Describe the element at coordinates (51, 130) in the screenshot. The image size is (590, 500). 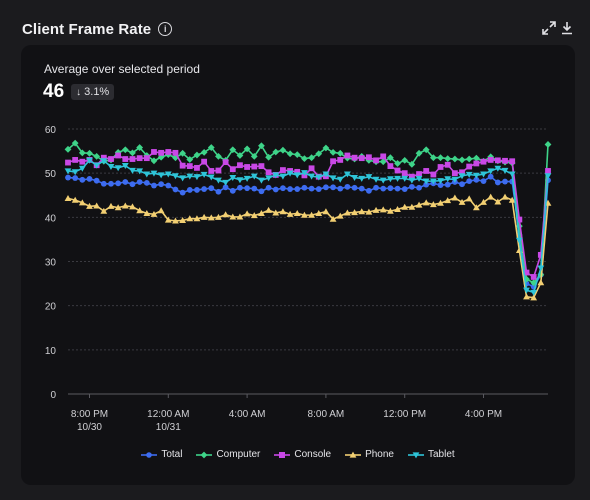
I see `y-tick-label: 60` at that location.